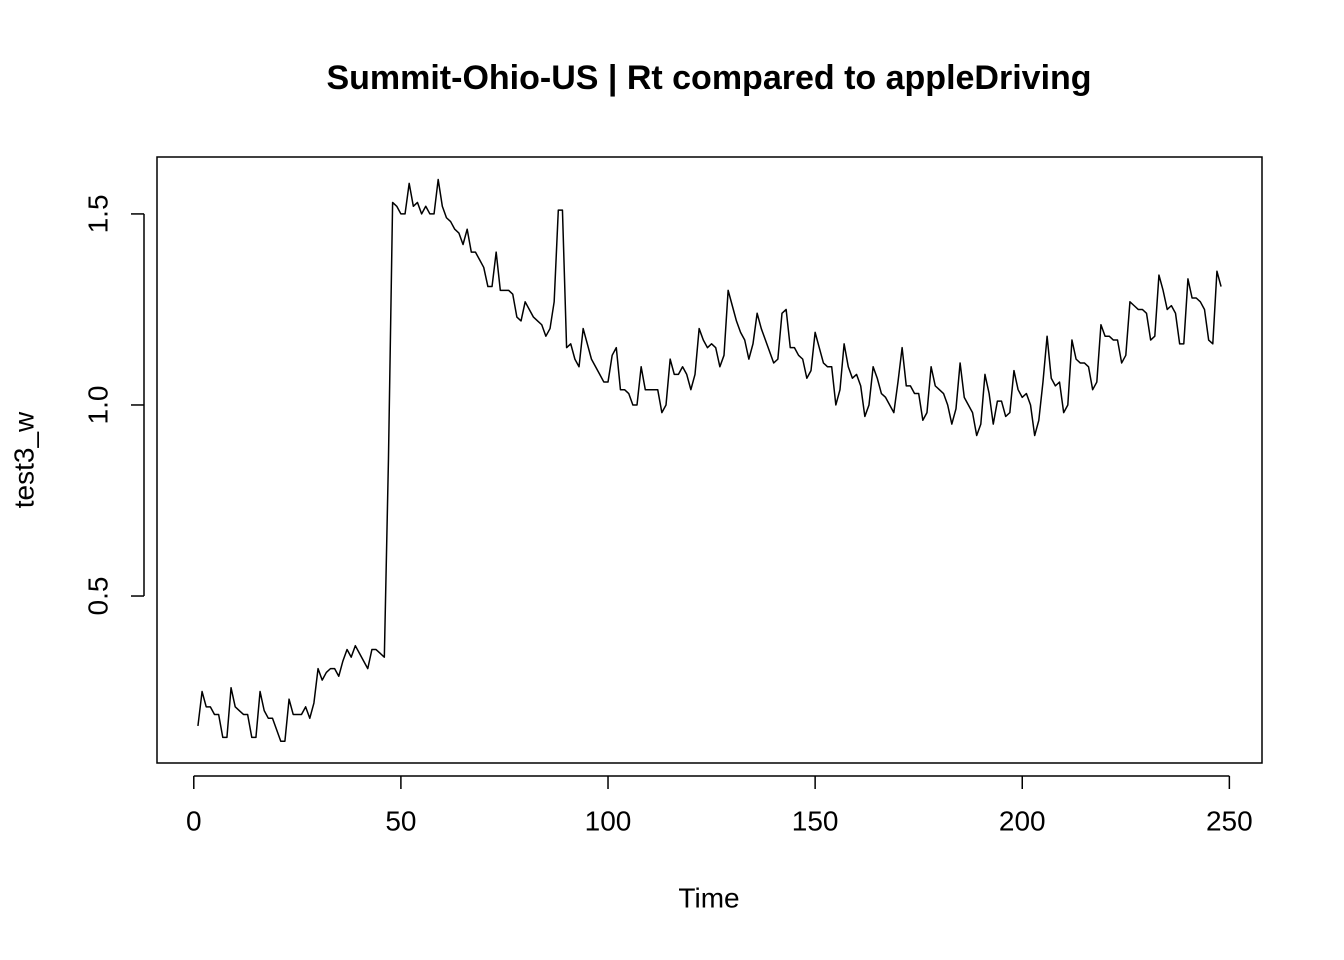 This screenshot has width=1344, height=960. What do you see at coordinates (708, 897) in the screenshot?
I see `x-axis-label: Time` at bounding box center [708, 897].